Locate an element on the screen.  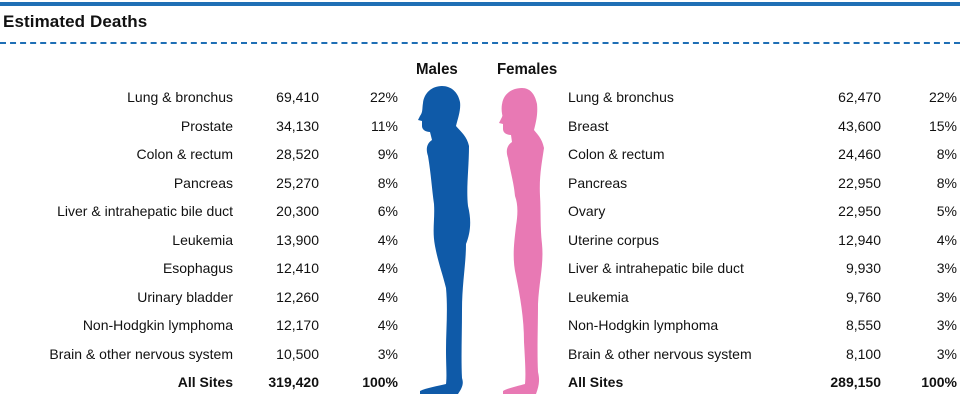
female-site-label: Brain & other nervous system is located at coordinates (660, 354).